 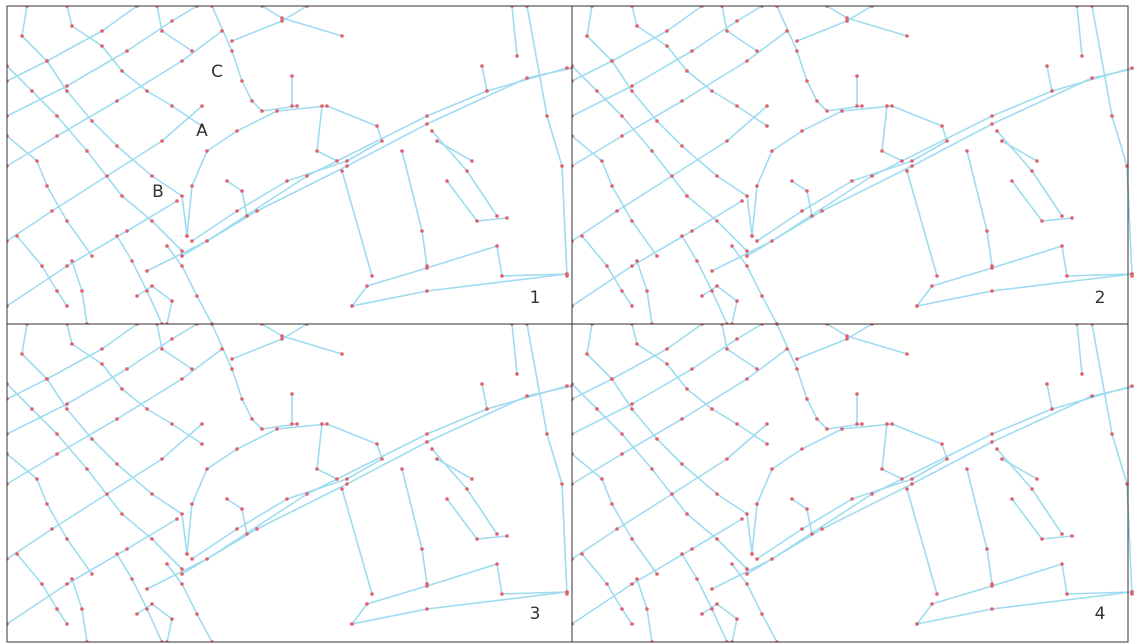 I want to click on panel-label: 2, so click(x=1100, y=298).